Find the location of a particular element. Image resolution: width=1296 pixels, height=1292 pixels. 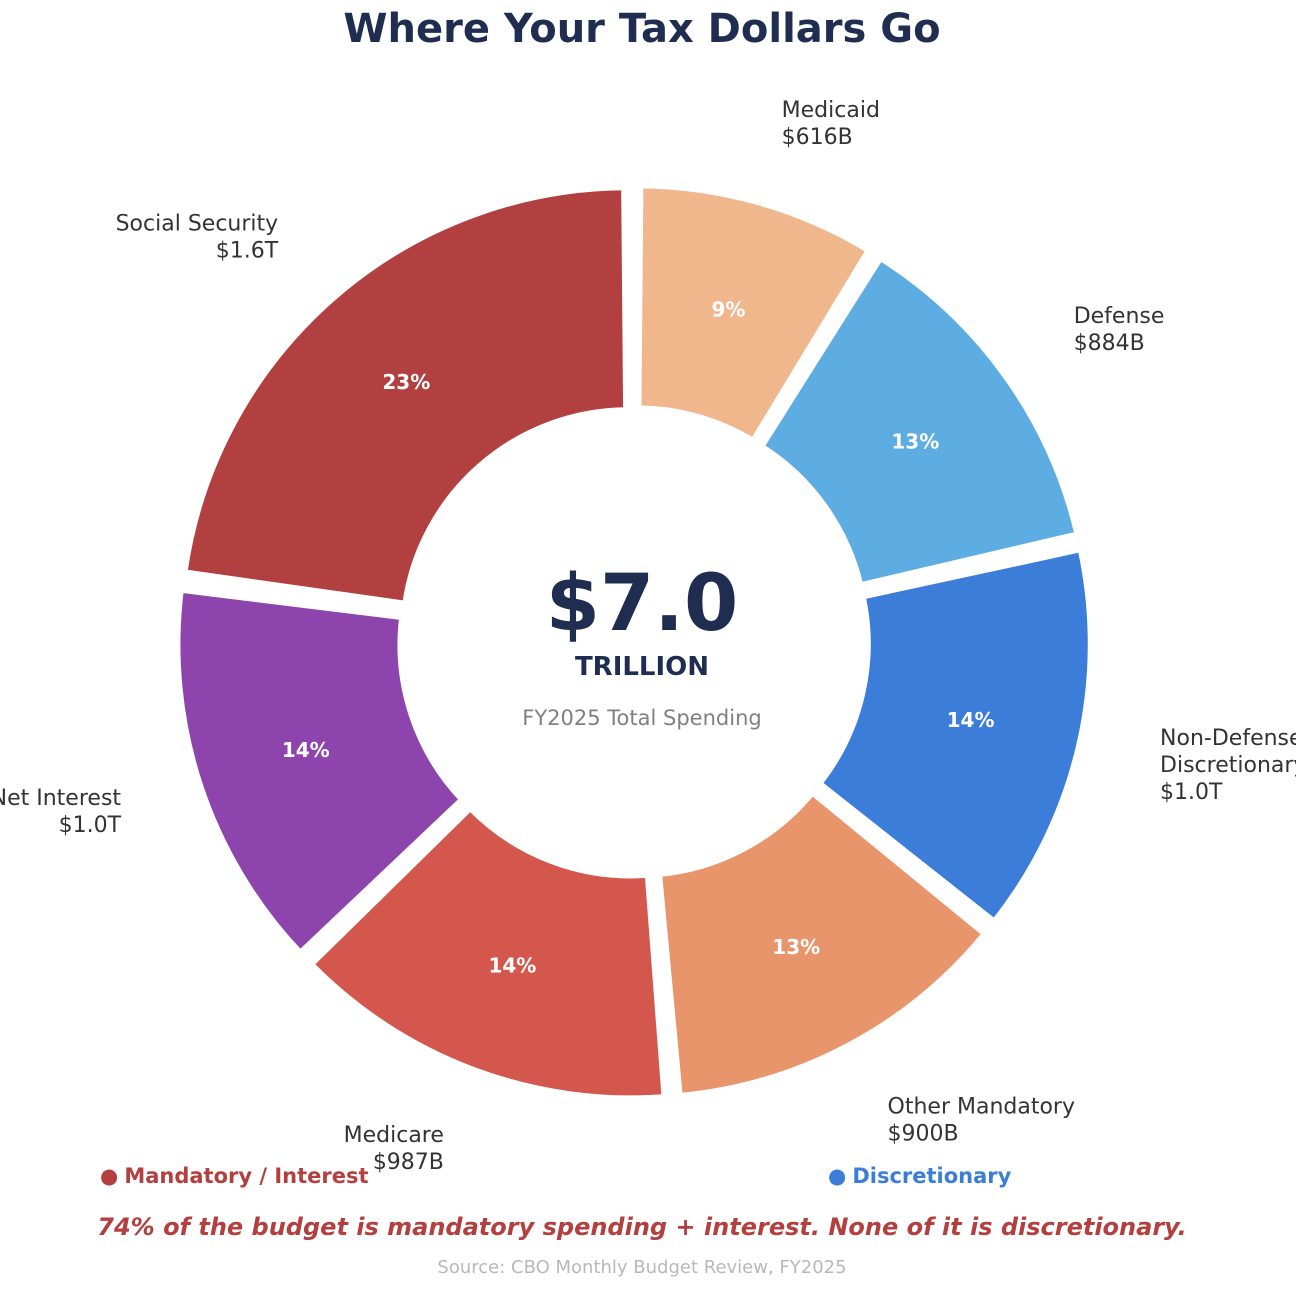

legend-discretionary-marker: ● is located at coordinates (837, 1176).